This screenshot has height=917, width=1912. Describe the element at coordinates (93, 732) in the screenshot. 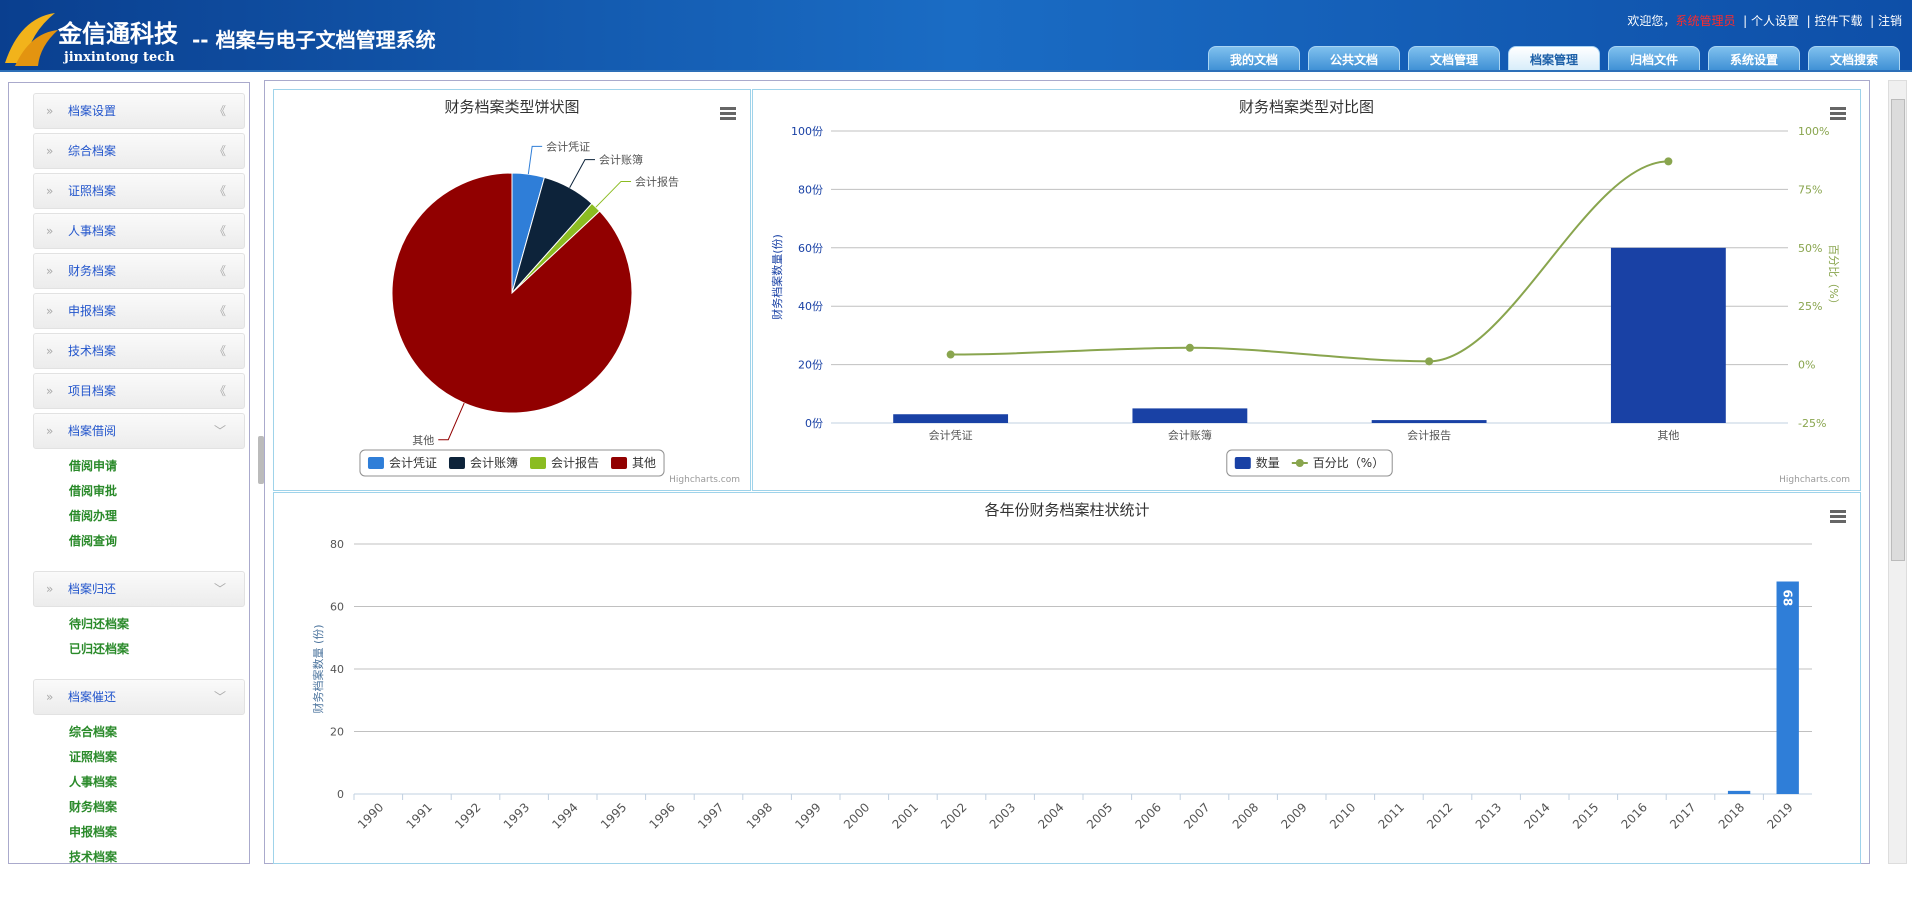

I see `submenu-item: 综合档案` at that location.